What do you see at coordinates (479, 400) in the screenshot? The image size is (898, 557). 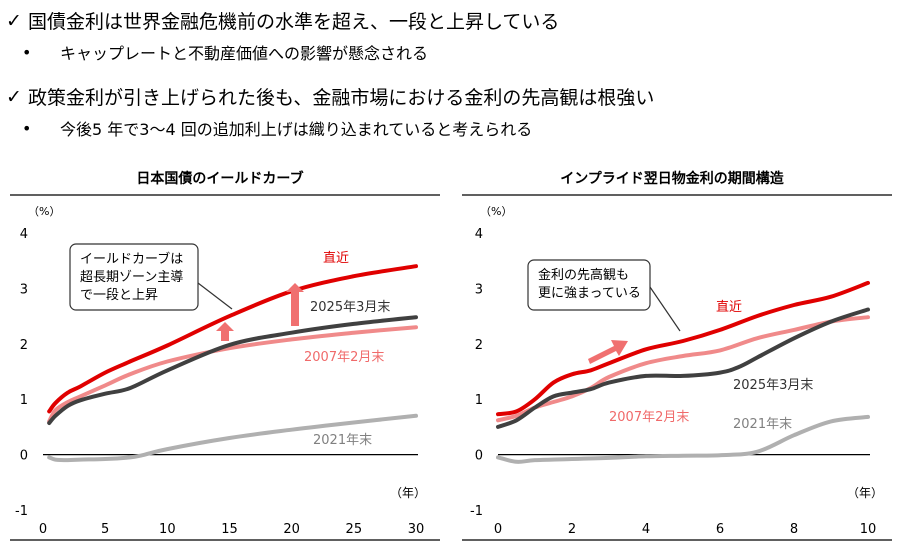 I see `chart2-ytick-label: 1` at bounding box center [479, 400].